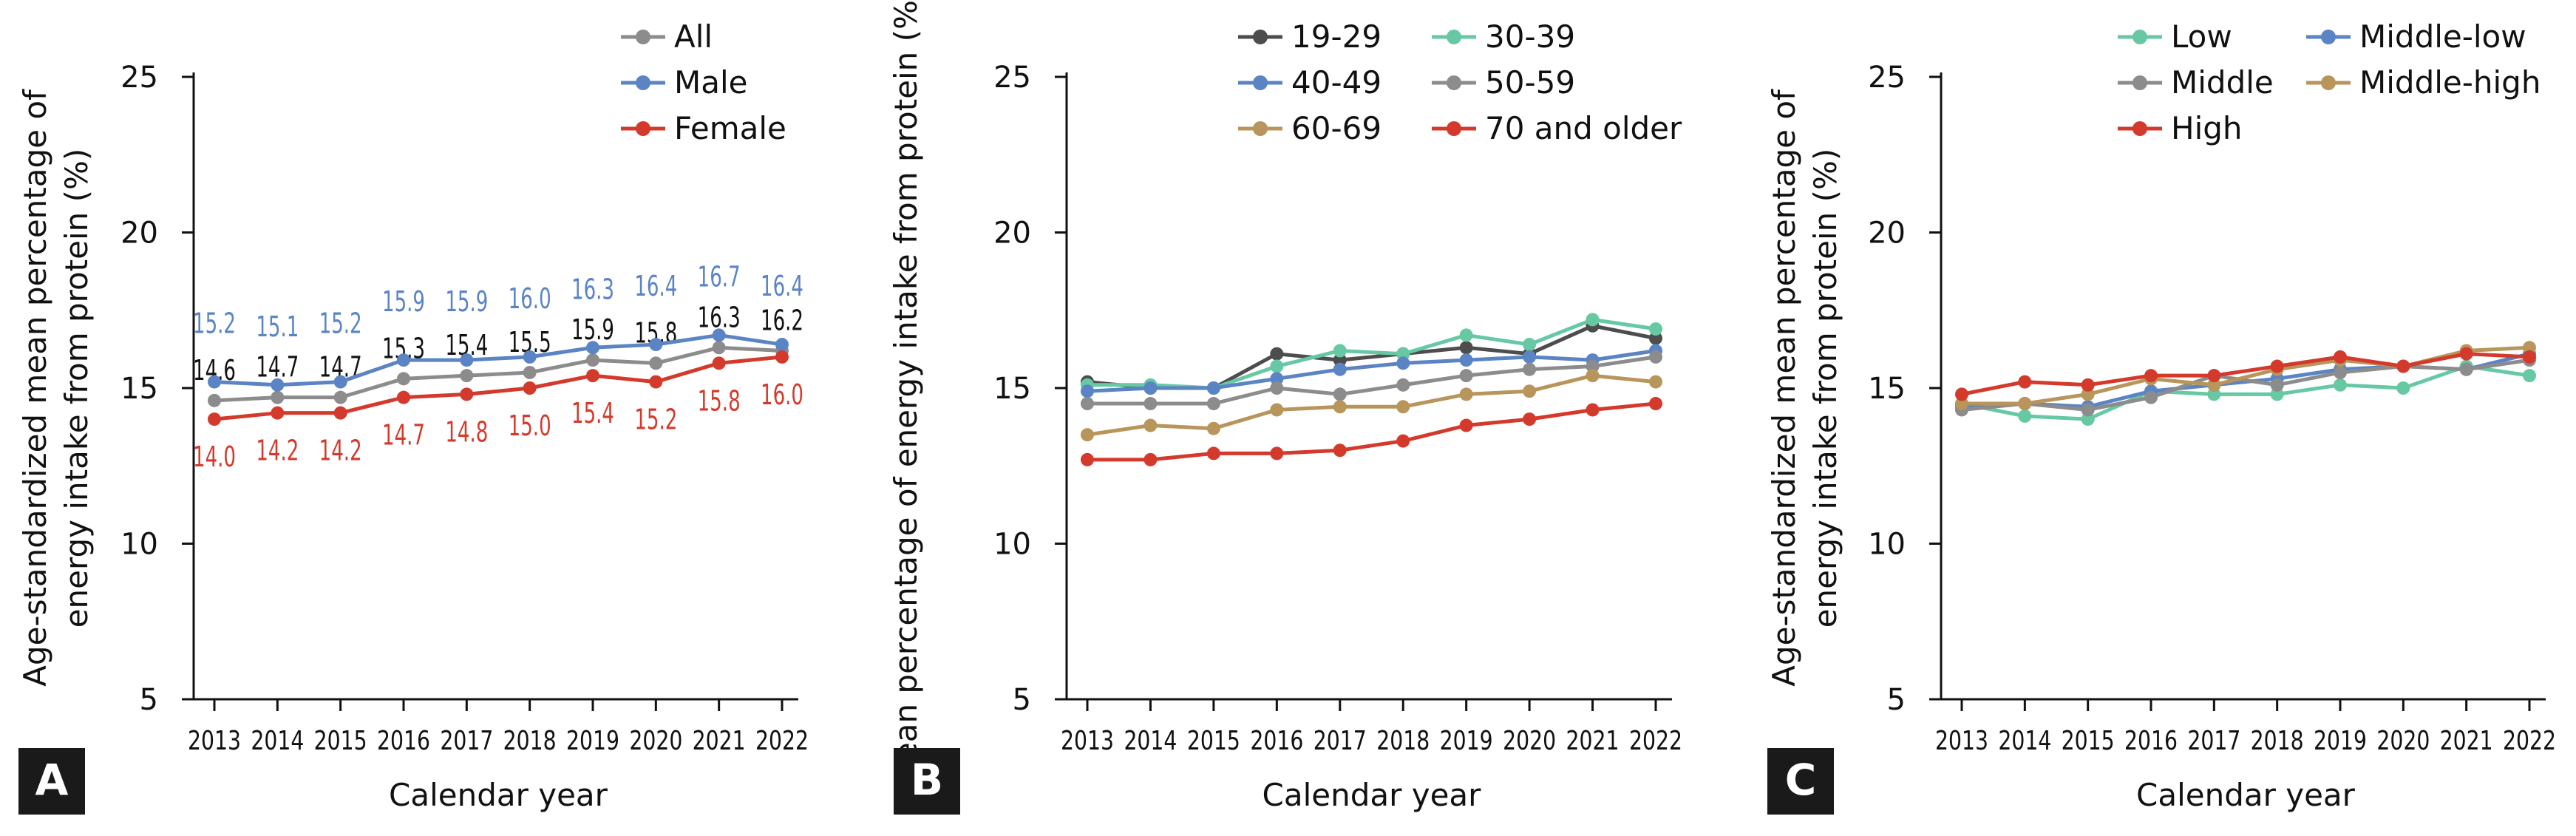 This screenshot has width=2576, height=836. I want to click on panel-b-x-tick-label: 2018, so click(1403, 741).